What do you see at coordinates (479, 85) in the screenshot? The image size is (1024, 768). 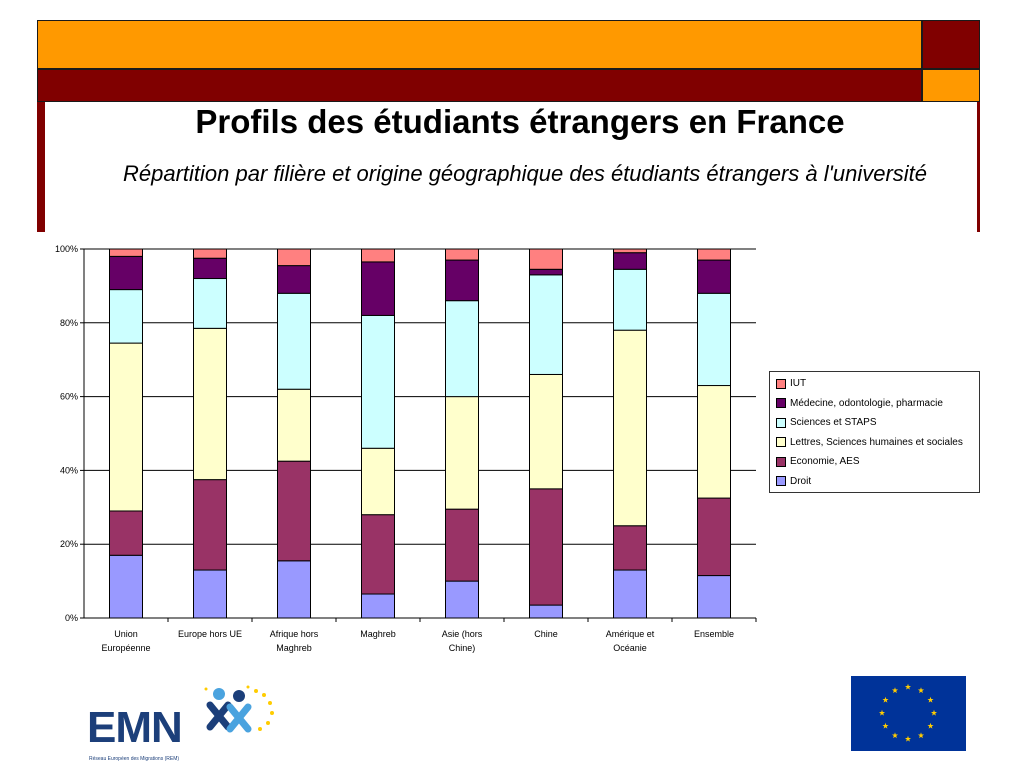 I see `header-bar-dark` at bounding box center [479, 85].